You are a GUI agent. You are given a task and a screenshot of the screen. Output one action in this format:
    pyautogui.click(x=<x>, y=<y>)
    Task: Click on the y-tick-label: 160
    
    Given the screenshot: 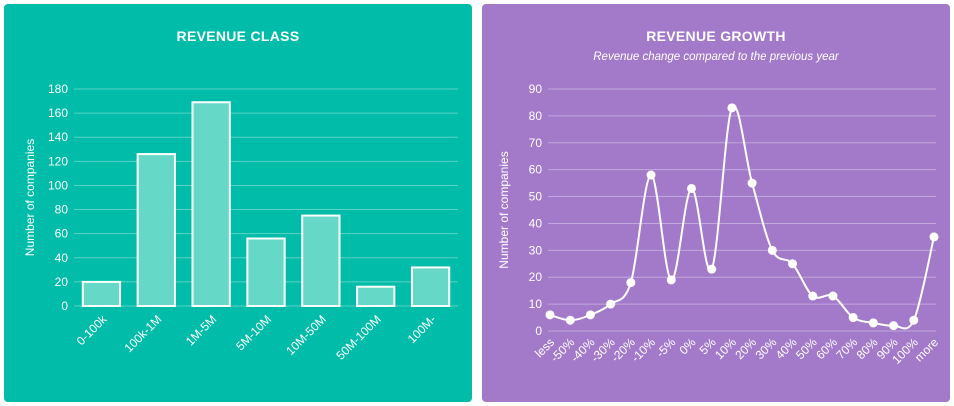 What is the action you would take?
    pyautogui.click(x=58, y=113)
    